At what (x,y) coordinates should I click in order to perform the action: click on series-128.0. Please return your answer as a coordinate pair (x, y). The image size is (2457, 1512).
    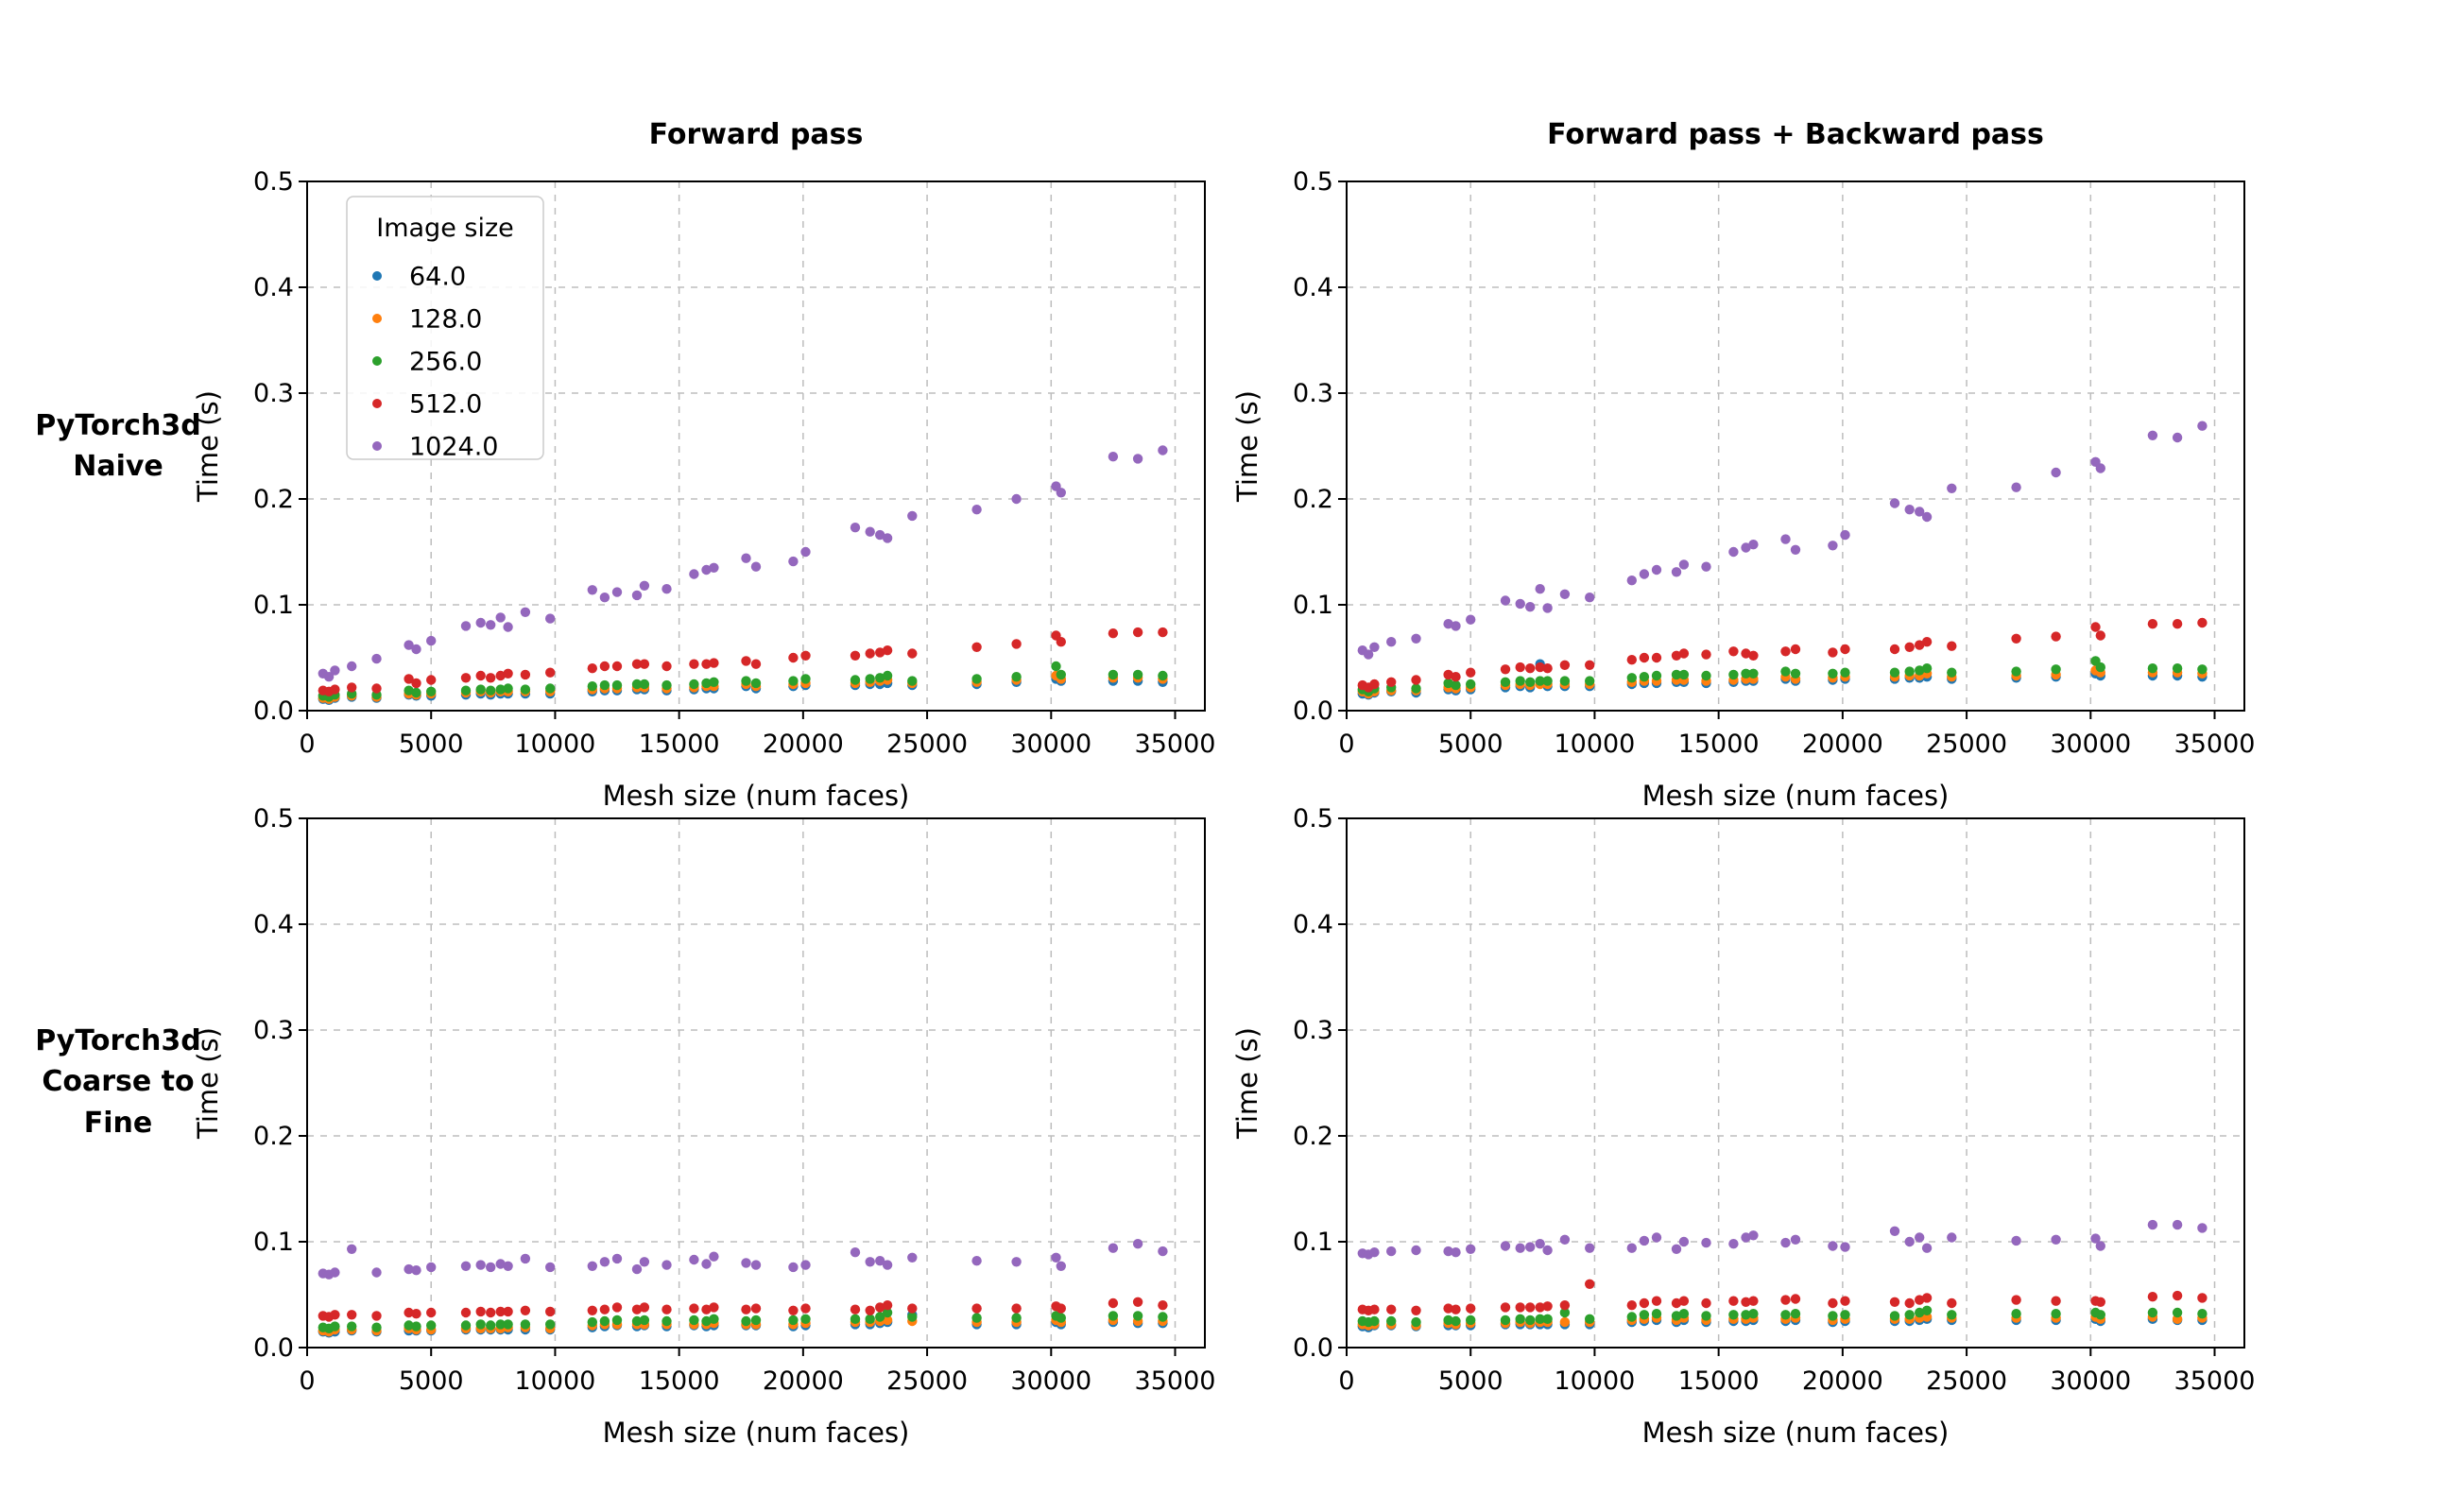
    Looking at the image, I should click on (743, 687).